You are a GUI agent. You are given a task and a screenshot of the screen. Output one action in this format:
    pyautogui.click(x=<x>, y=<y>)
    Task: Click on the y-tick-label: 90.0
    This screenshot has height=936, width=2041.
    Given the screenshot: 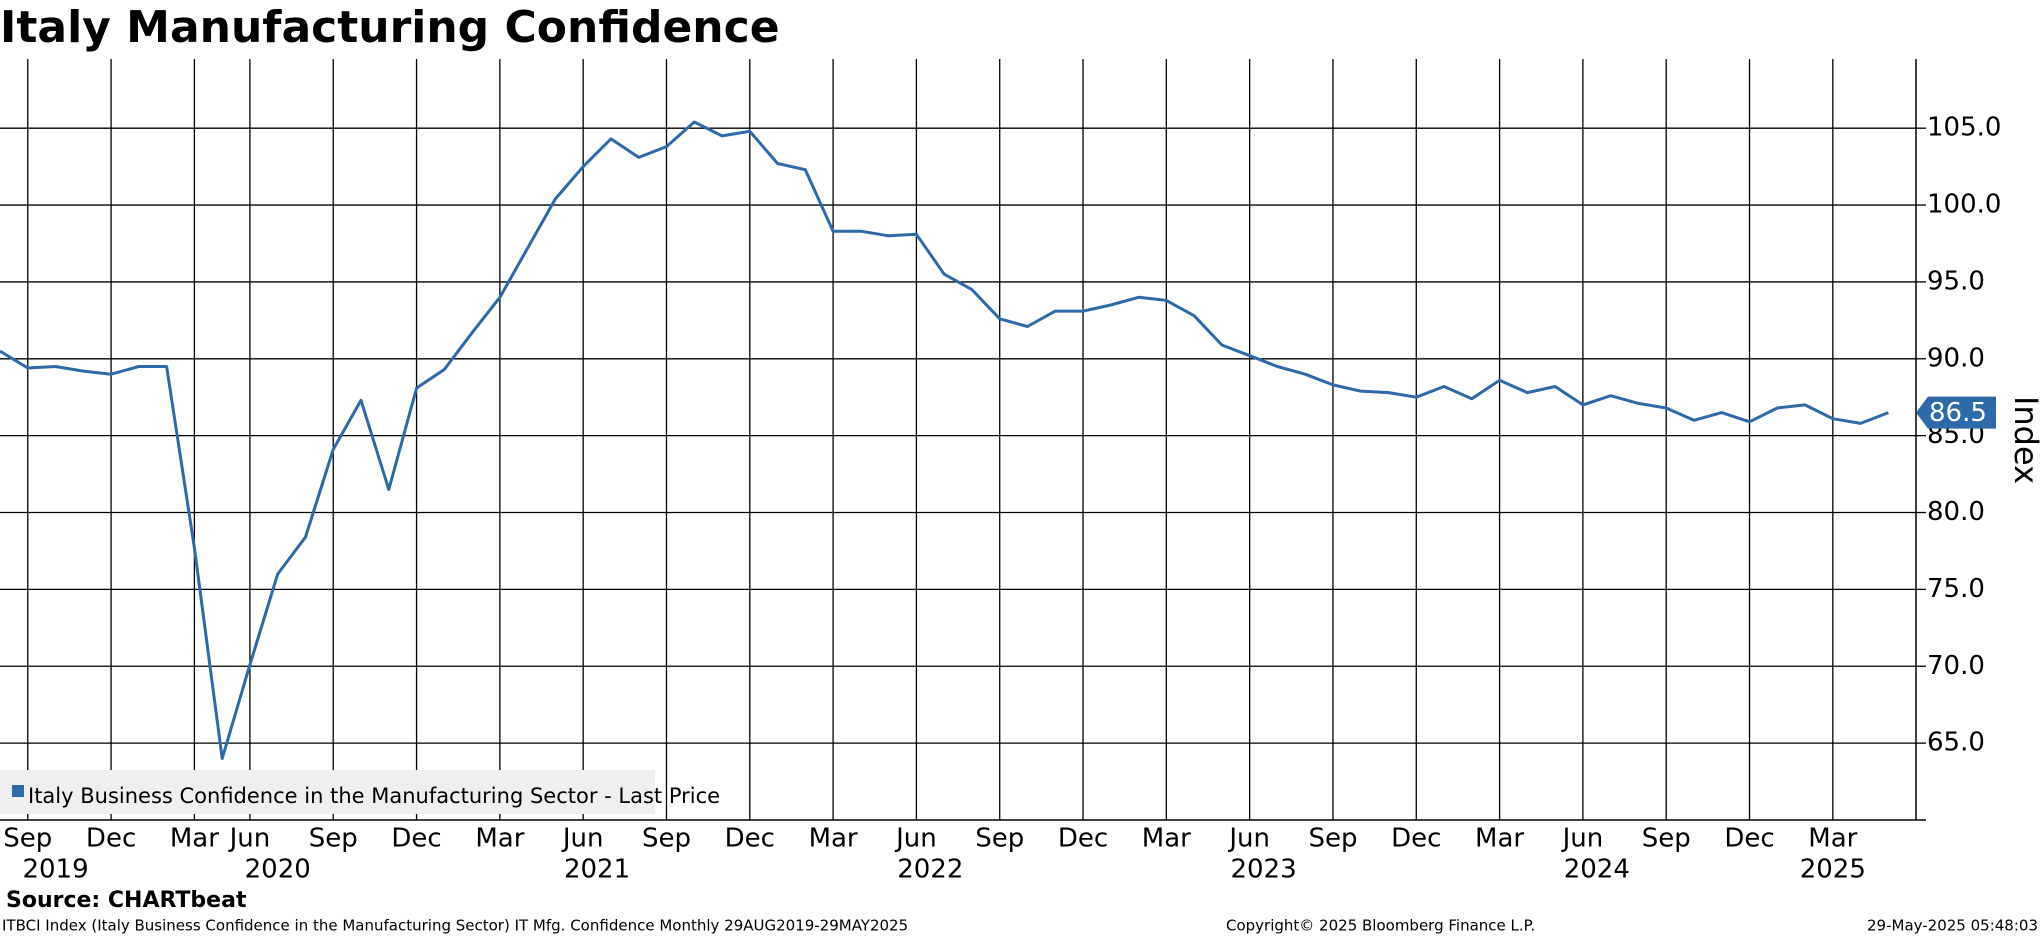 What is the action you would take?
    pyautogui.click(x=1956, y=358)
    